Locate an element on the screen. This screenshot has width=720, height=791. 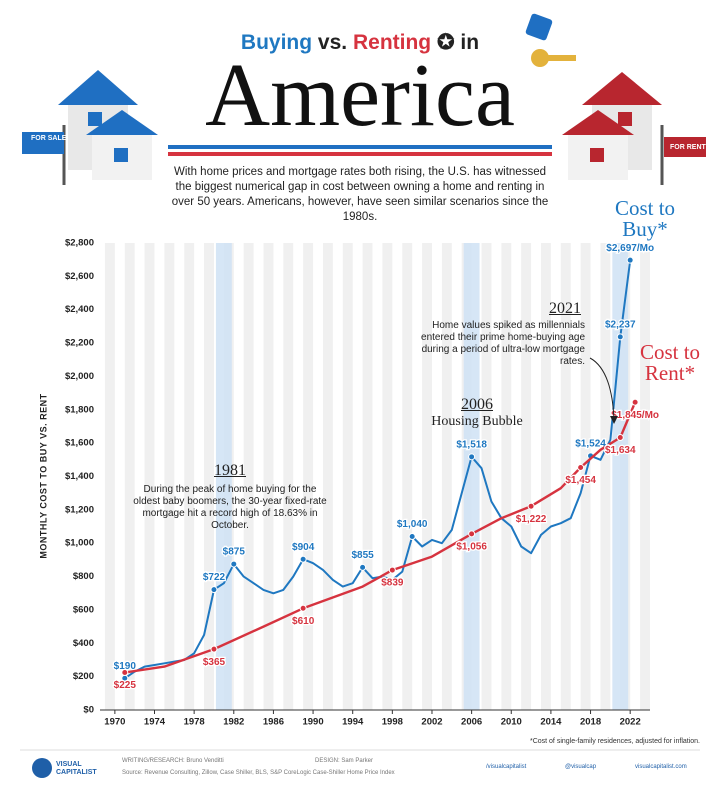
data-label: $2,237 is located at coordinates (620, 325).